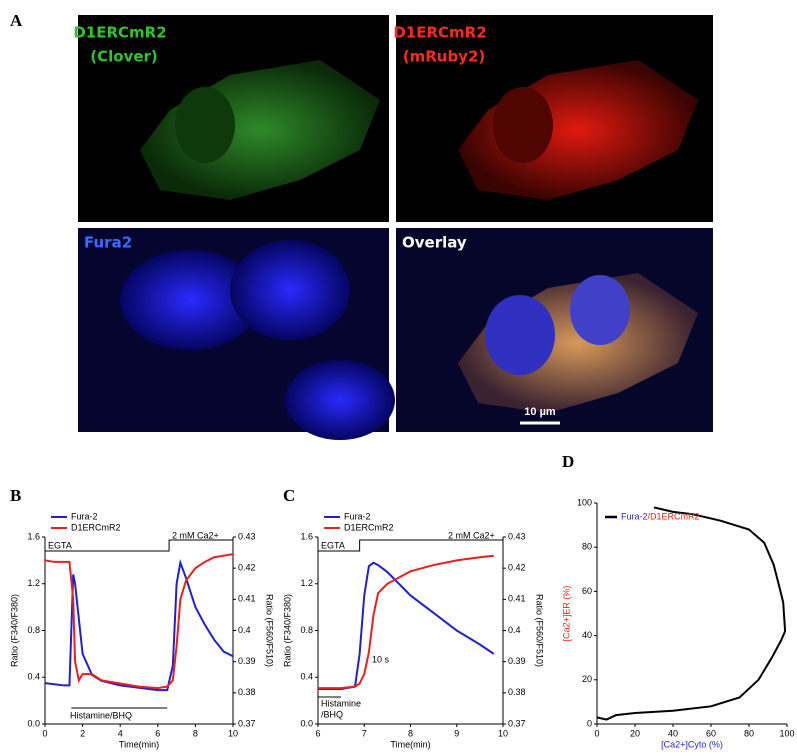  Describe the element at coordinates (540, 412) in the screenshot. I see `scale-bar-label: 10 µm` at that location.